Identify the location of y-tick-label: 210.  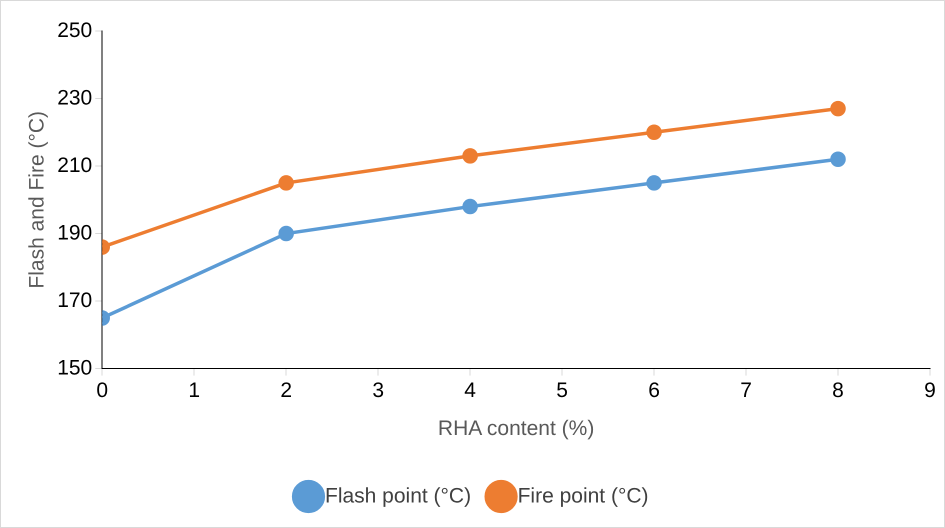
(74, 165).